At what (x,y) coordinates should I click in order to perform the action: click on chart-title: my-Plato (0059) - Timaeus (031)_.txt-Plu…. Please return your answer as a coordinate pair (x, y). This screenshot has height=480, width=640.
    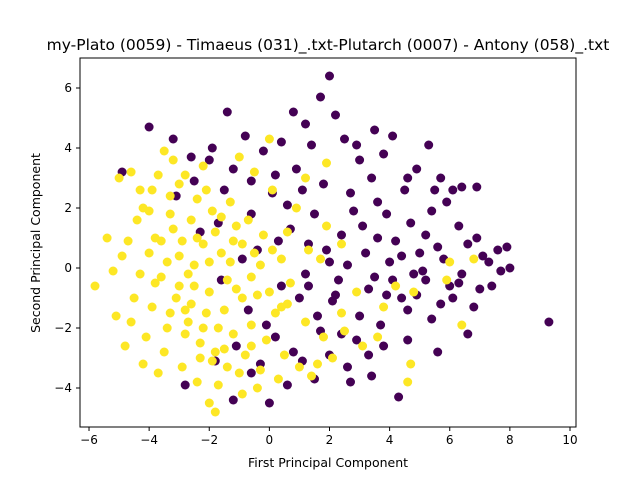
    Looking at the image, I should click on (328, 45).